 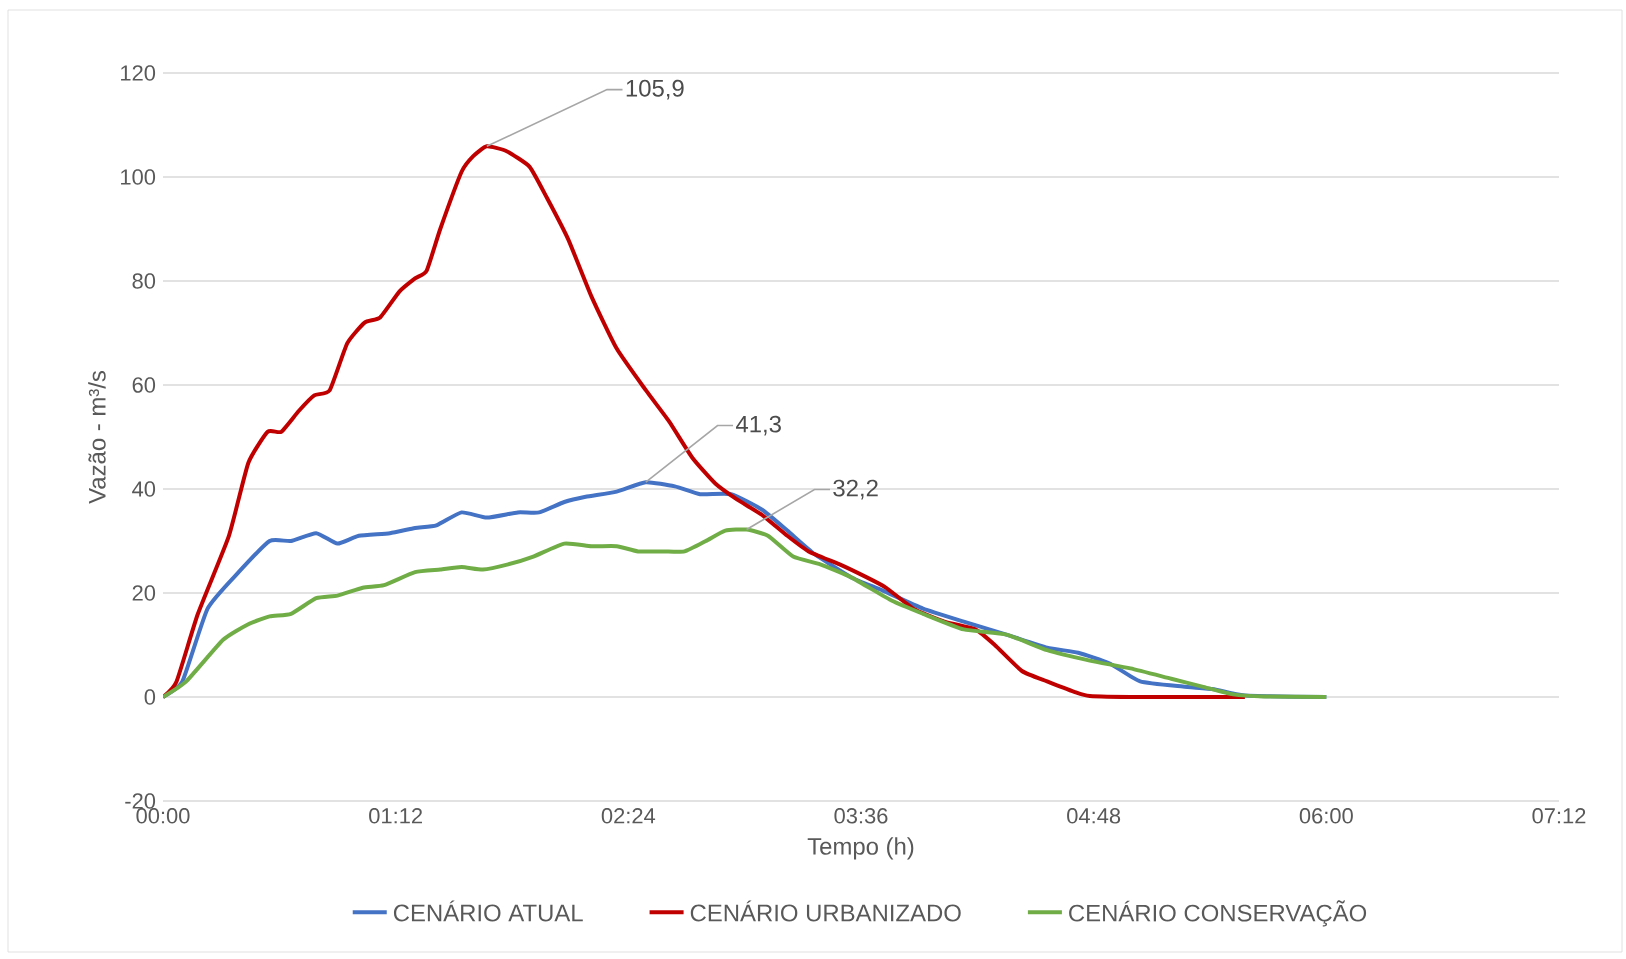 I want to click on y-tick-label: 80, so click(x=144, y=281).